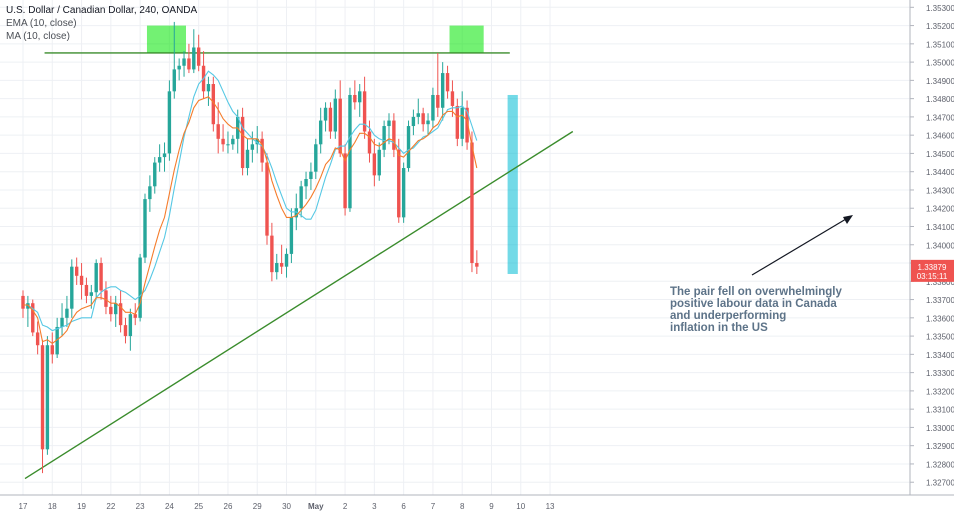 This screenshot has width=954, height=513. What do you see at coordinates (932, 270) in the screenshot?
I see `last-price-tag` at bounding box center [932, 270].